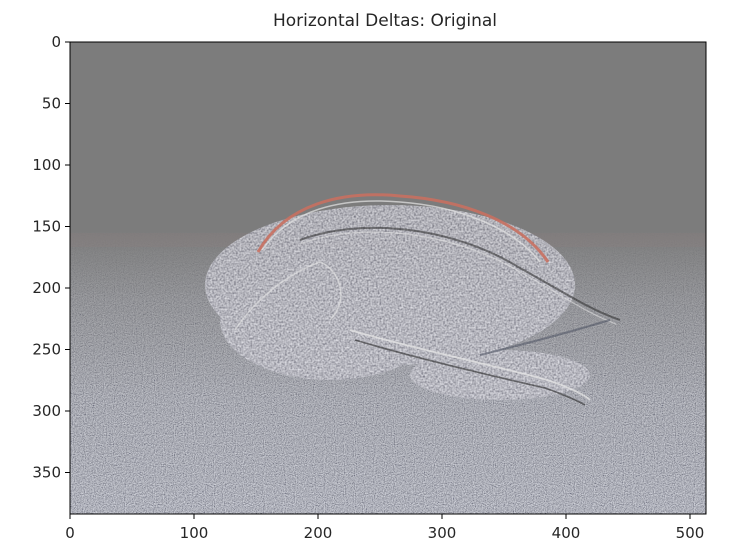  I want to click on shadow-edge, so click(545, 337).